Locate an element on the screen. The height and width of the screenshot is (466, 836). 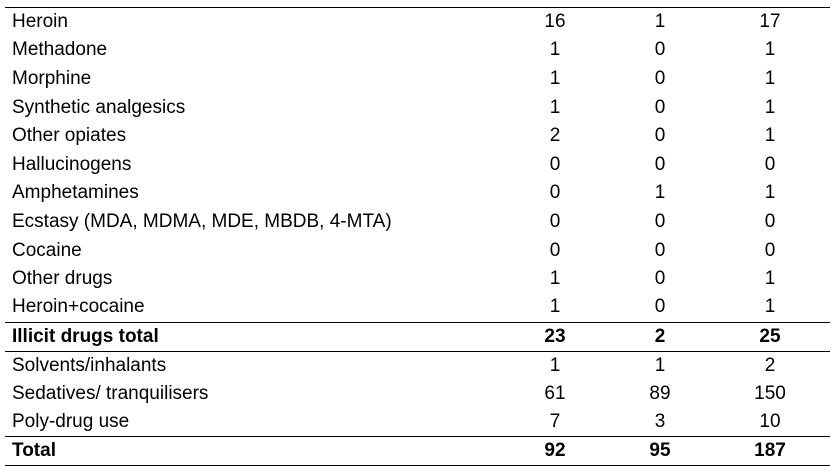
table-row: Total 92 95 187 is located at coordinates (417, 451).